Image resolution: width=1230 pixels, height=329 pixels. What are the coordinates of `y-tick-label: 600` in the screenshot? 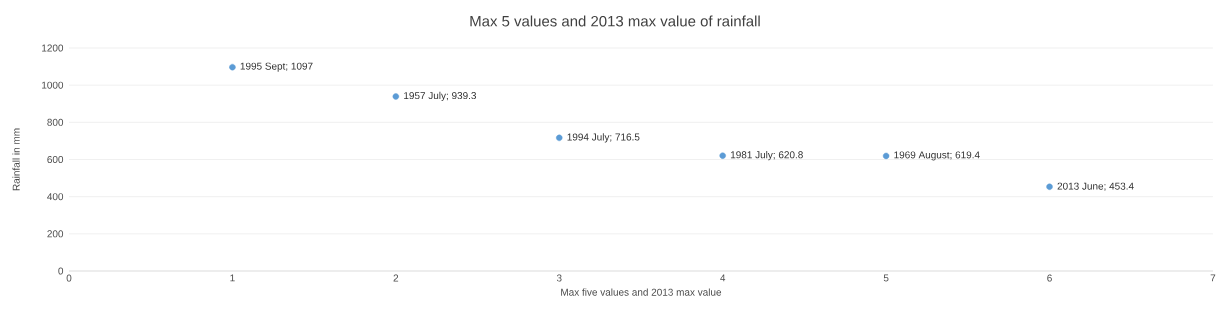 It's located at (55, 159).